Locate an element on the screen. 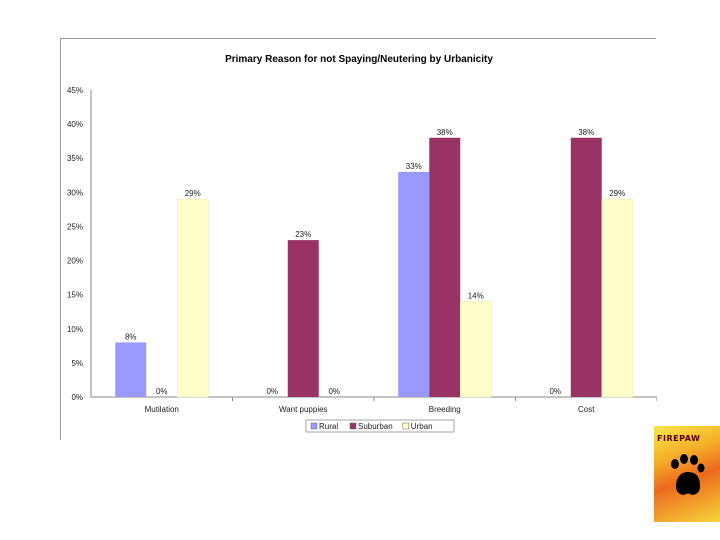 The height and width of the screenshot is (540, 720). y-tick-label: 45% is located at coordinates (75, 90).